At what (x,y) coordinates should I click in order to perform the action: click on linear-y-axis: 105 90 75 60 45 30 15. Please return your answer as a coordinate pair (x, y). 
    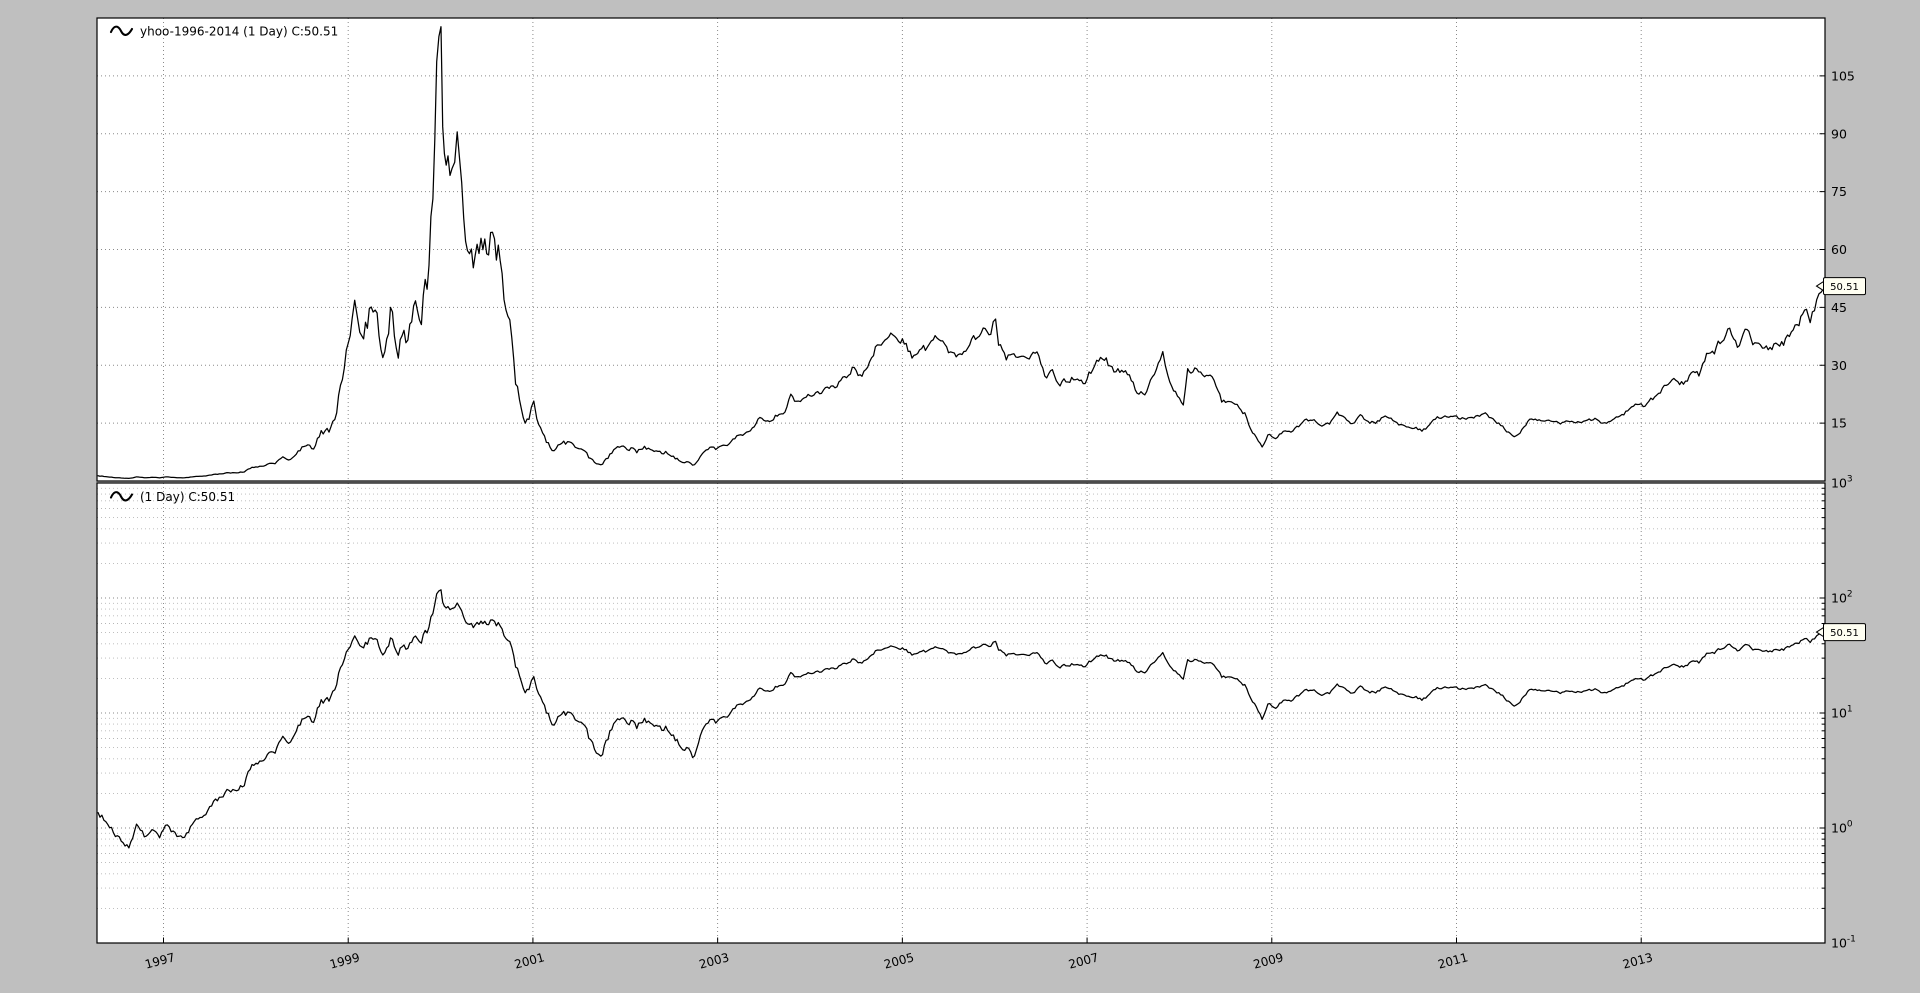
    Looking at the image, I should click on (1837, 249).